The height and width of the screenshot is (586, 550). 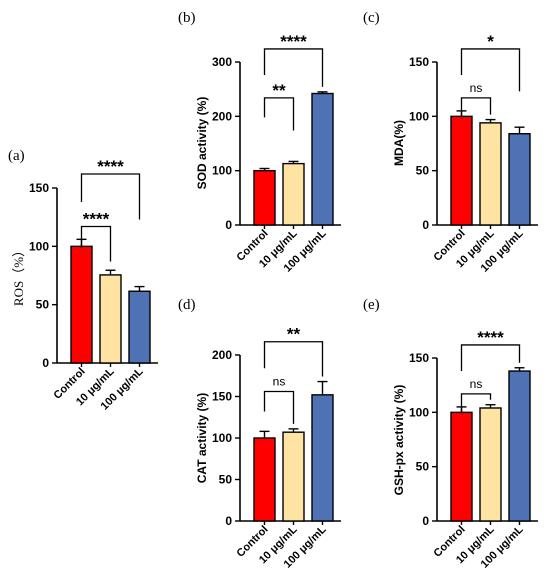 What do you see at coordinates (399, 143) in the screenshot?
I see `y-axis-label: MDA(%)` at bounding box center [399, 143].